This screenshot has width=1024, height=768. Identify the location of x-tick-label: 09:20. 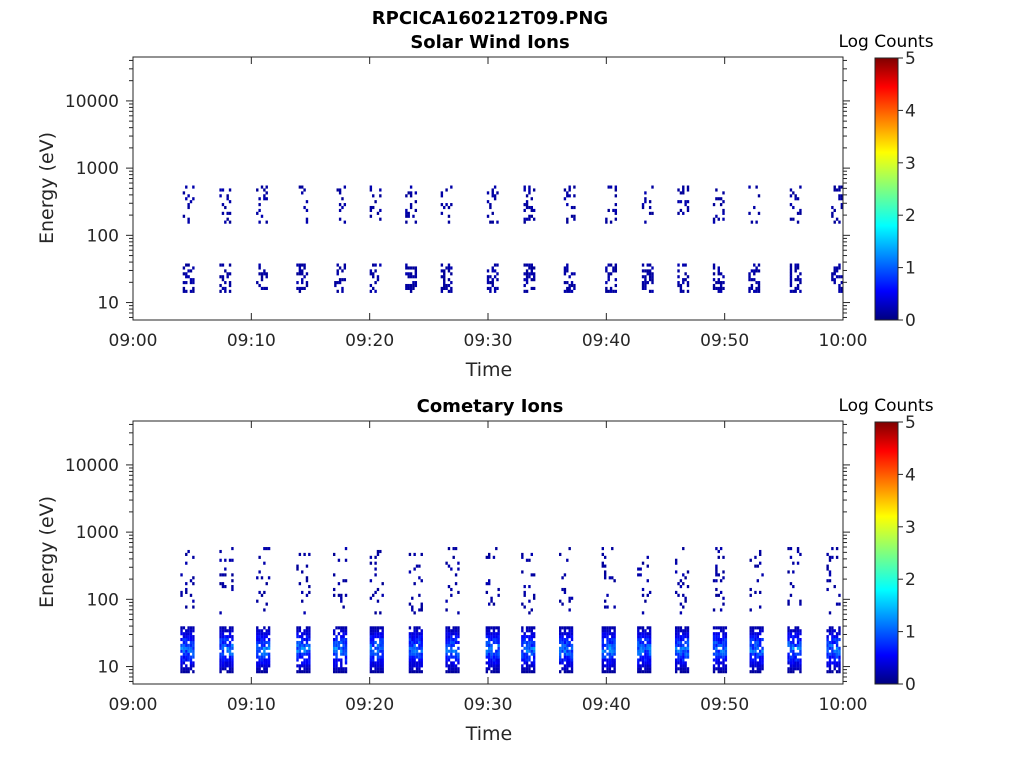
(369, 341).